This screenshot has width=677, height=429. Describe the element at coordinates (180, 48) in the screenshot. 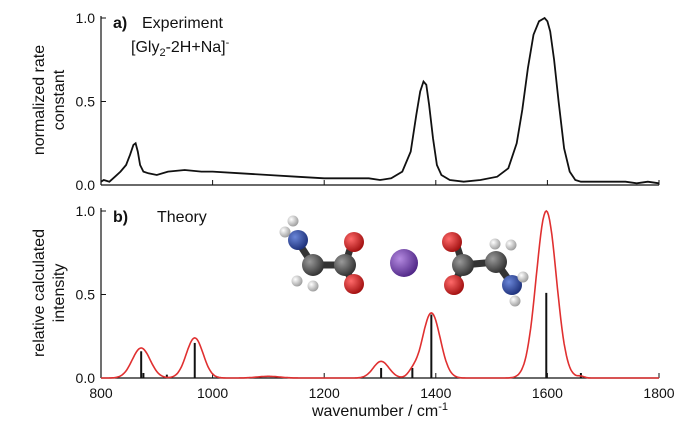

I see `panel-a-species: [Gly2-2H+Na]-` at that location.